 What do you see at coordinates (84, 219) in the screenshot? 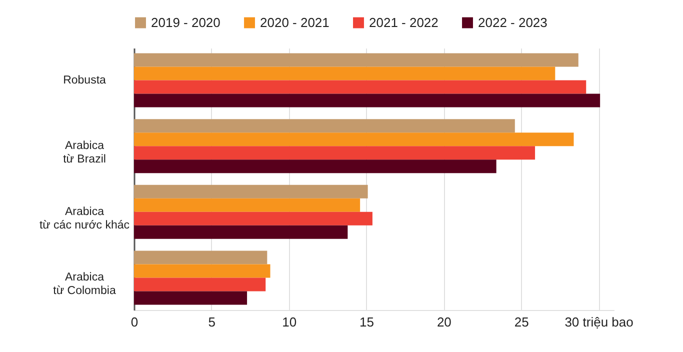
I see `y-tick-label: Arabica từ các nước khác` at bounding box center [84, 219].